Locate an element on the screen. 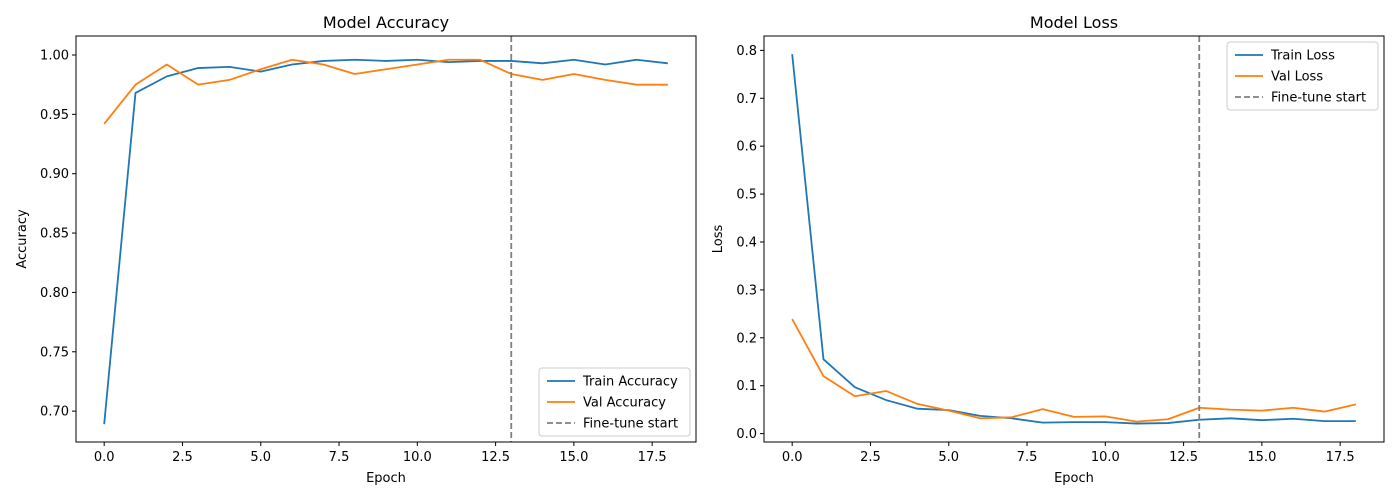 The height and width of the screenshot is (500, 1400). chart-2-ytick-label: 0.2 is located at coordinates (746, 338).